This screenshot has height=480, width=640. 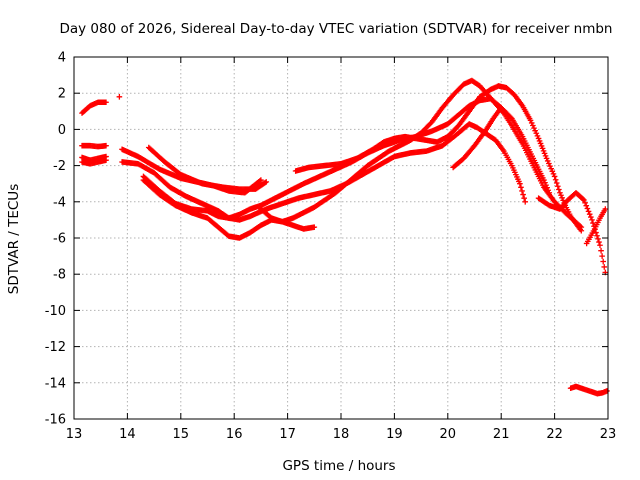 What do you see at coordinates (394, 434) in the screenshot?
I see `x-tick-label: 19` at bounding box center [394, 434].